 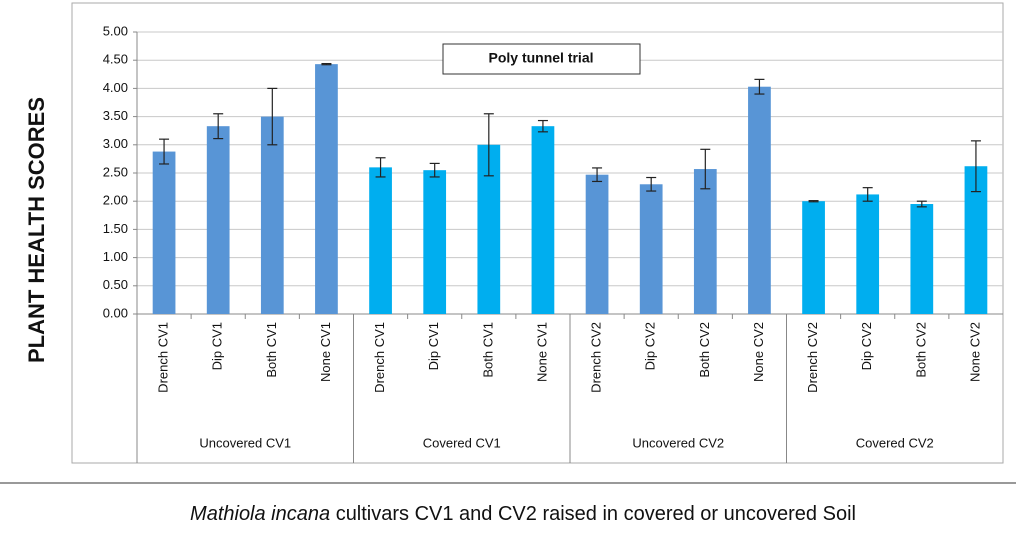 I want to click on y-tick-label: 0.00, so click(x=115, y=312).